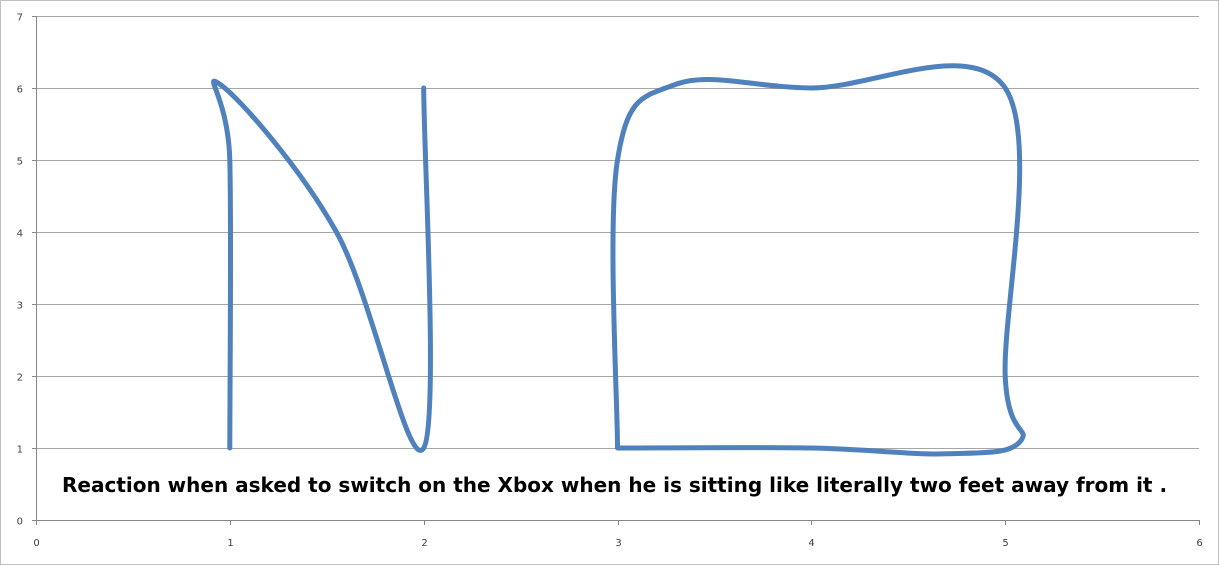 This screenshot has width=1219, height=565. Describe the element at coordinates (20, 162) in the screenshot. I see `y-tick-label-5: 5` at that location.